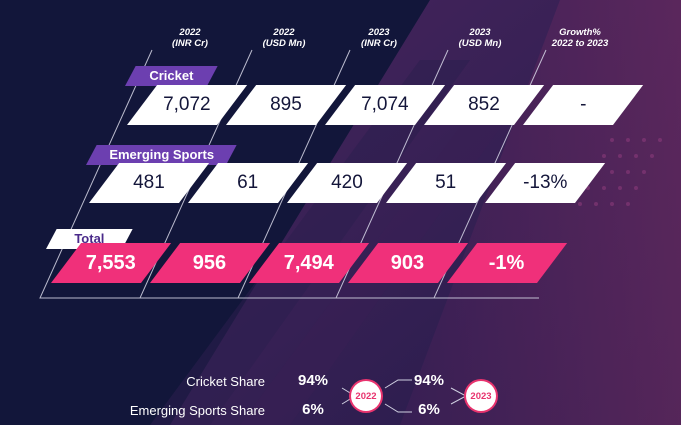  What do you see at coordinates (379, 43) in the screenshot?
I see `column-header-3-unit: (INR Cr)` at bounding box center [379, 43].